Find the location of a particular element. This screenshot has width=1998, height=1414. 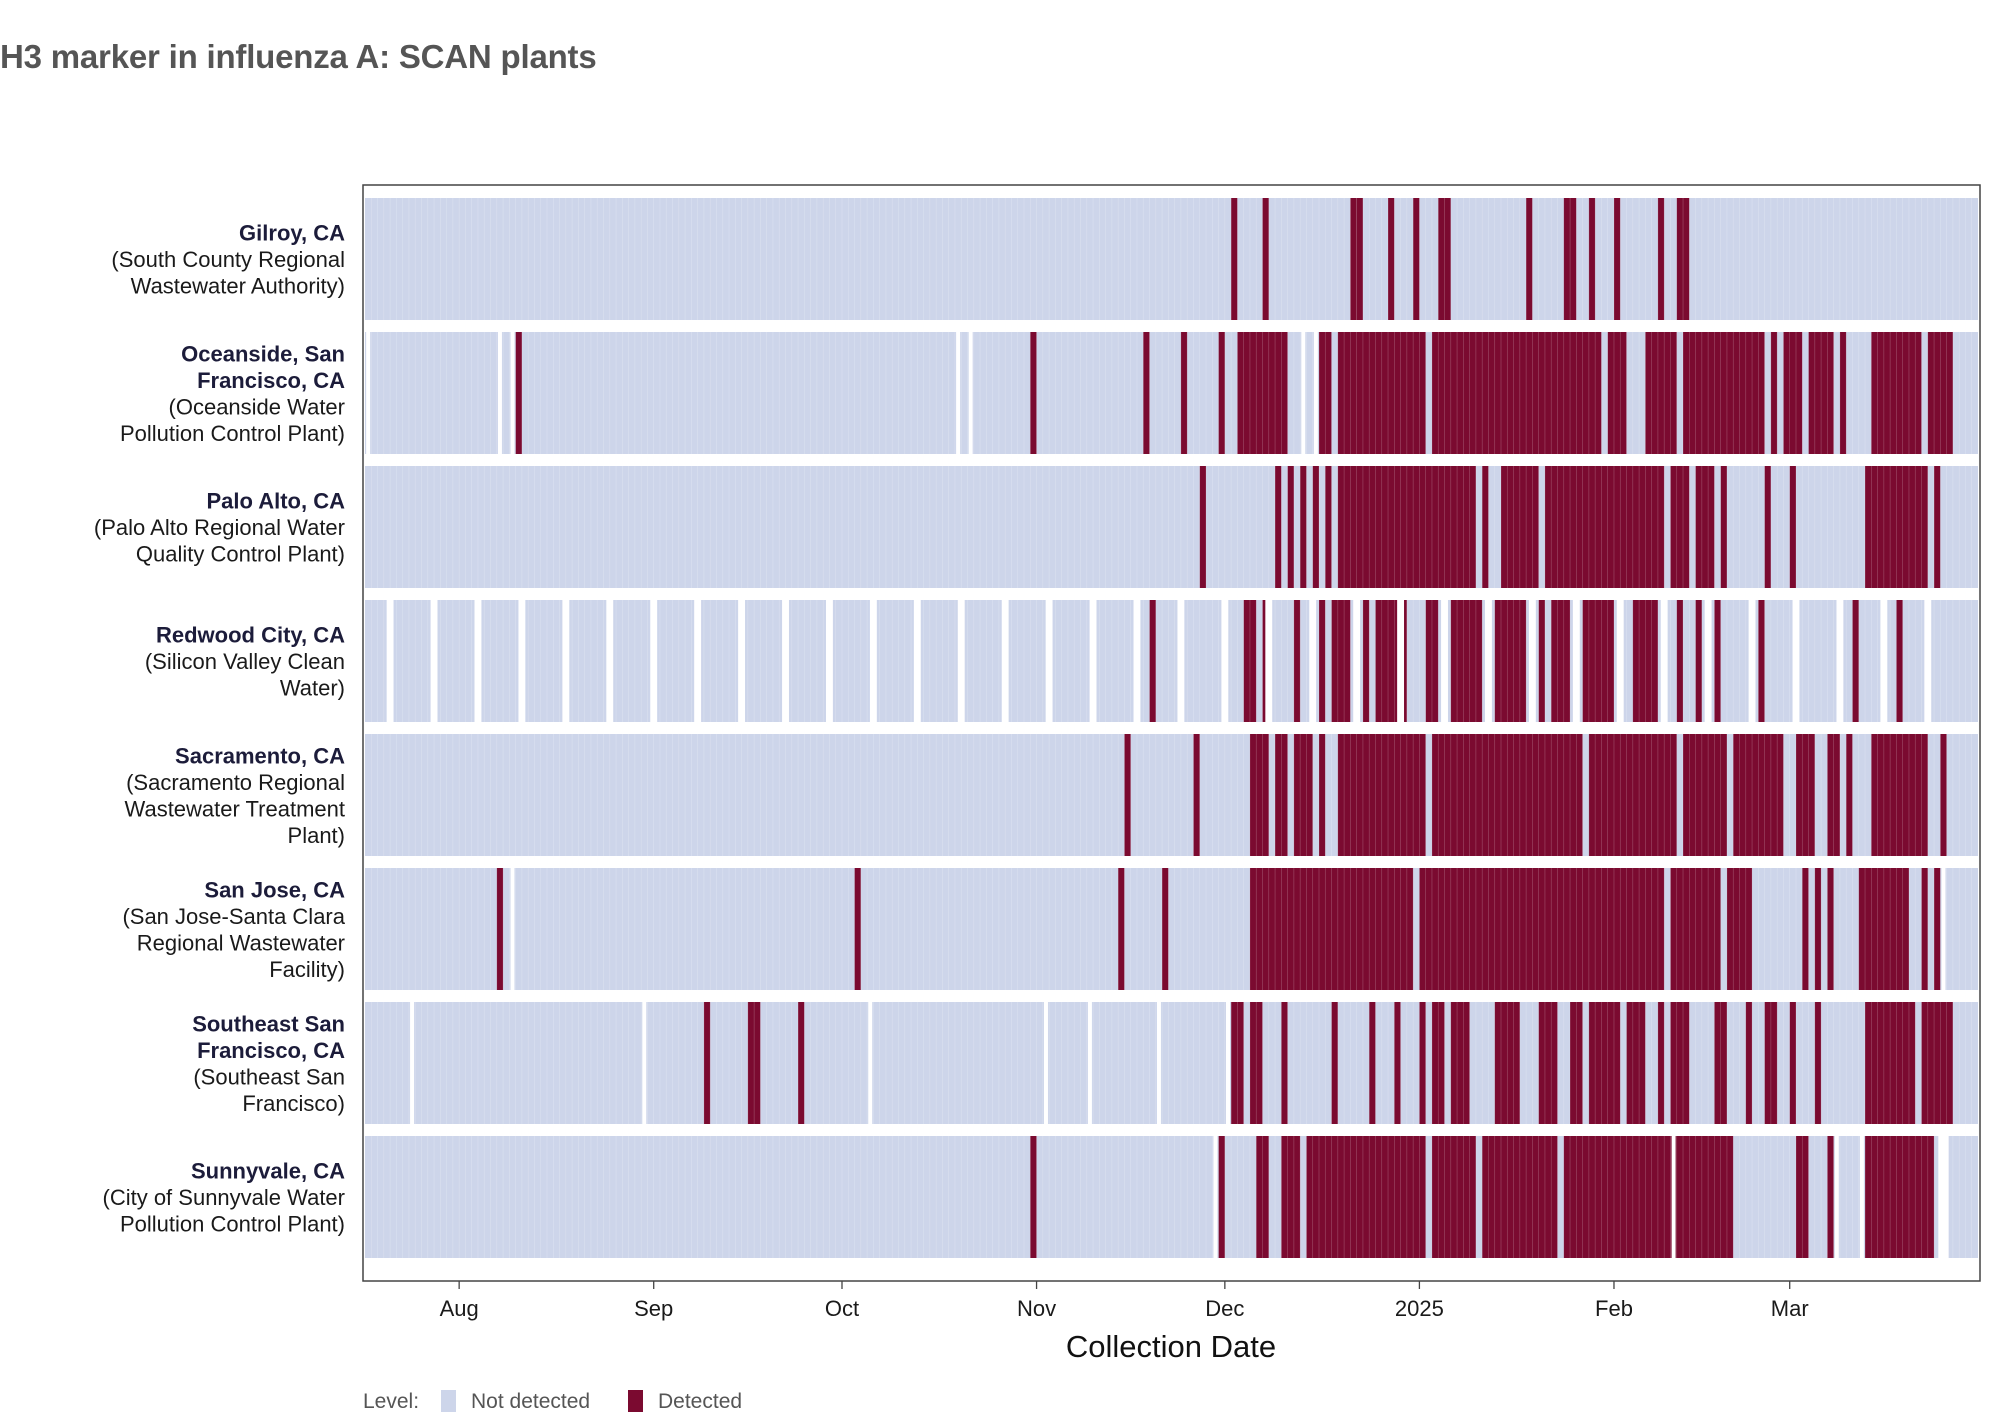

row-palo-alto-ca is located at coordinates (1171, 527).